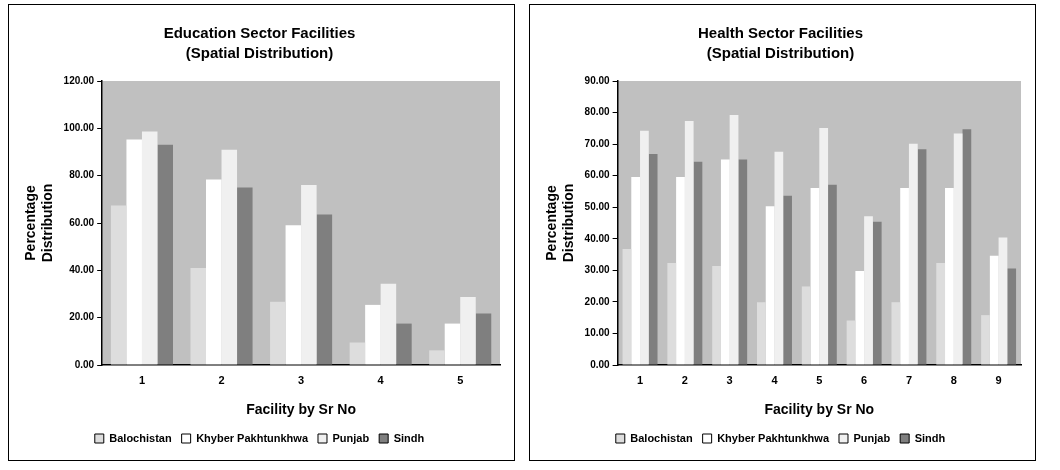 The image size is (1060, 470). Describe the element at coordinates (597, 80) in the screenshot. I see `y-tick-label: 90.00` at that location.